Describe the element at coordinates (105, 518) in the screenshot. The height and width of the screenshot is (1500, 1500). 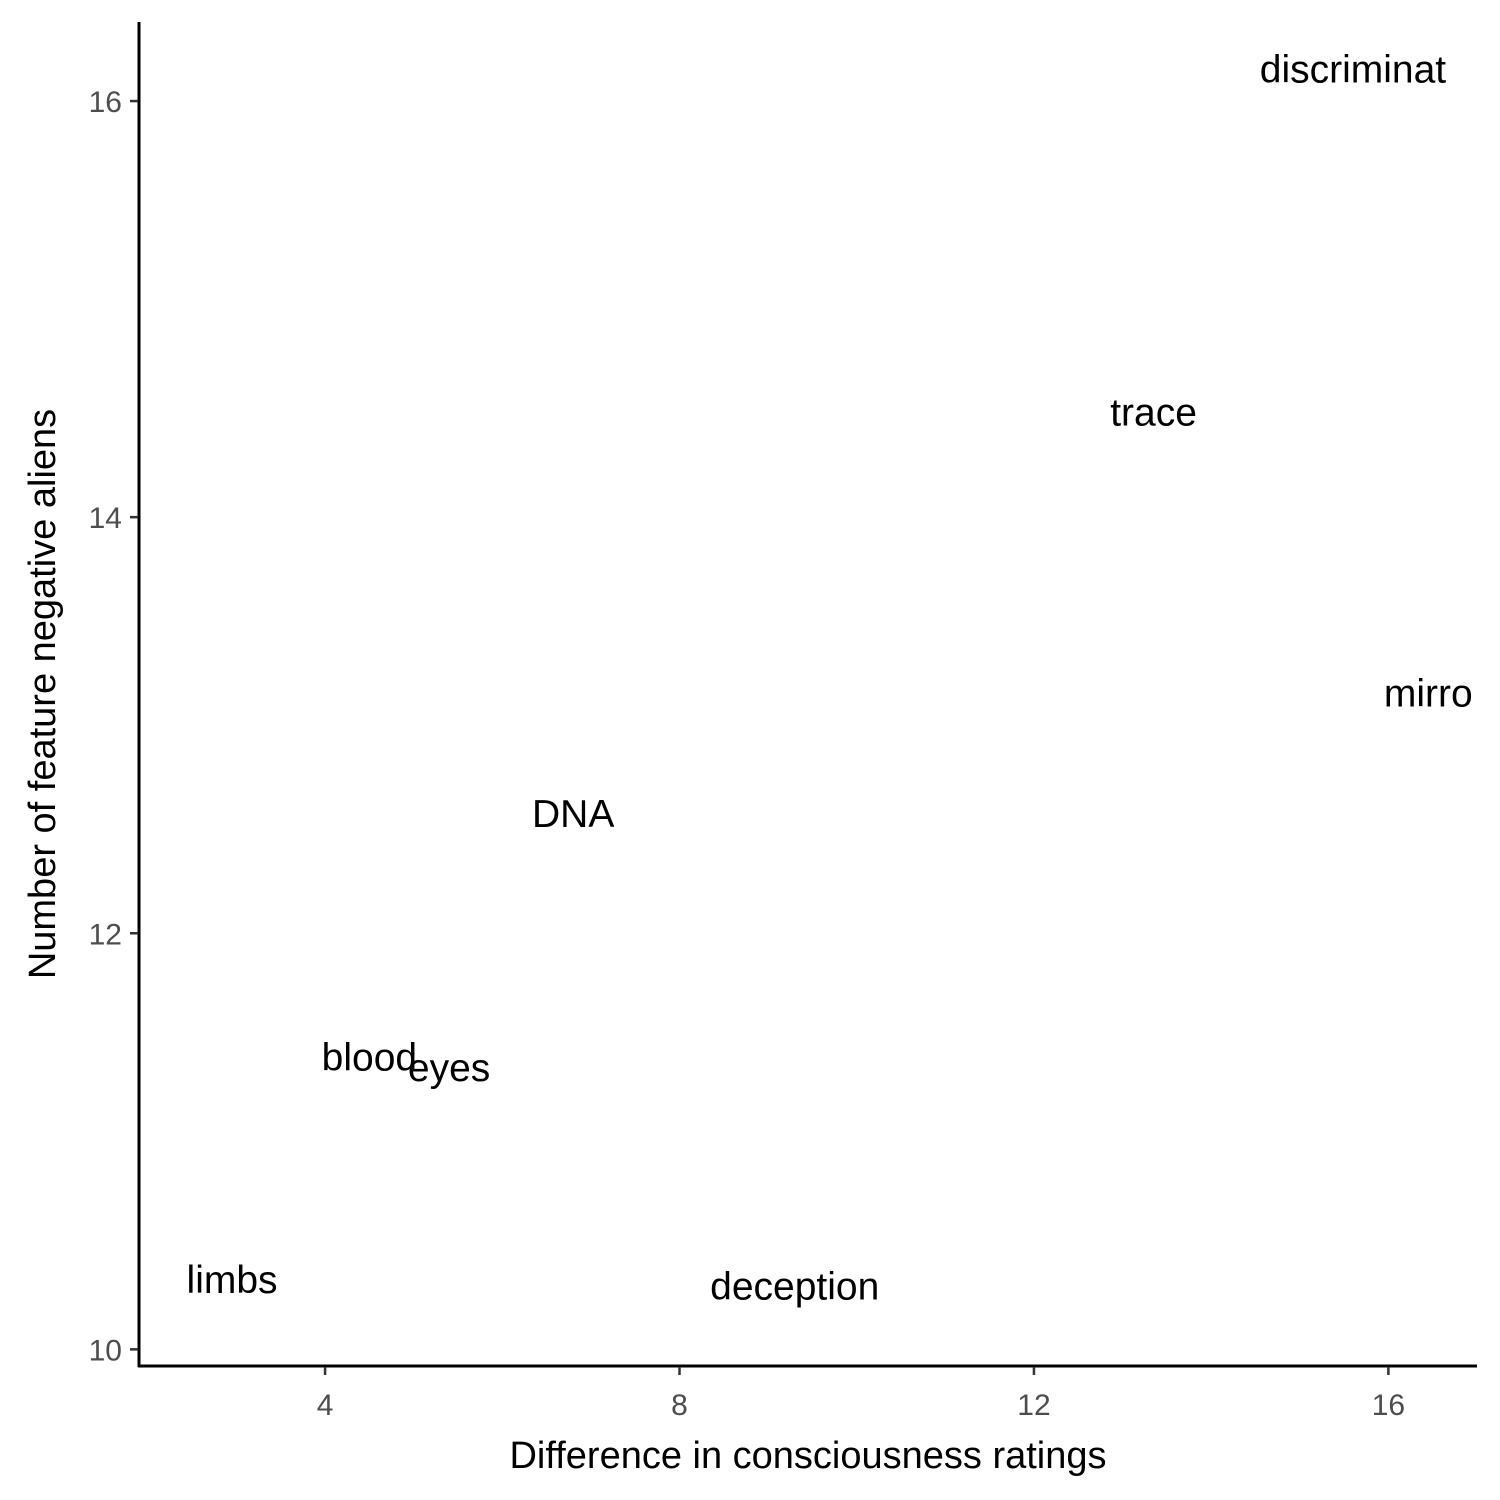
I see `y-tick-label: 14` at that location.